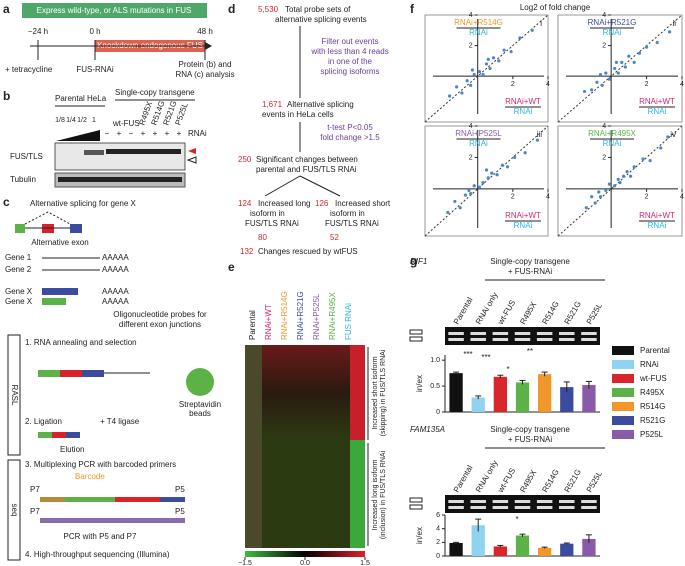 This screenshot has height=566, width=685. Describe the element at coordinates (623, 378) in the screenshot. I see `legend-swatch` at that location.